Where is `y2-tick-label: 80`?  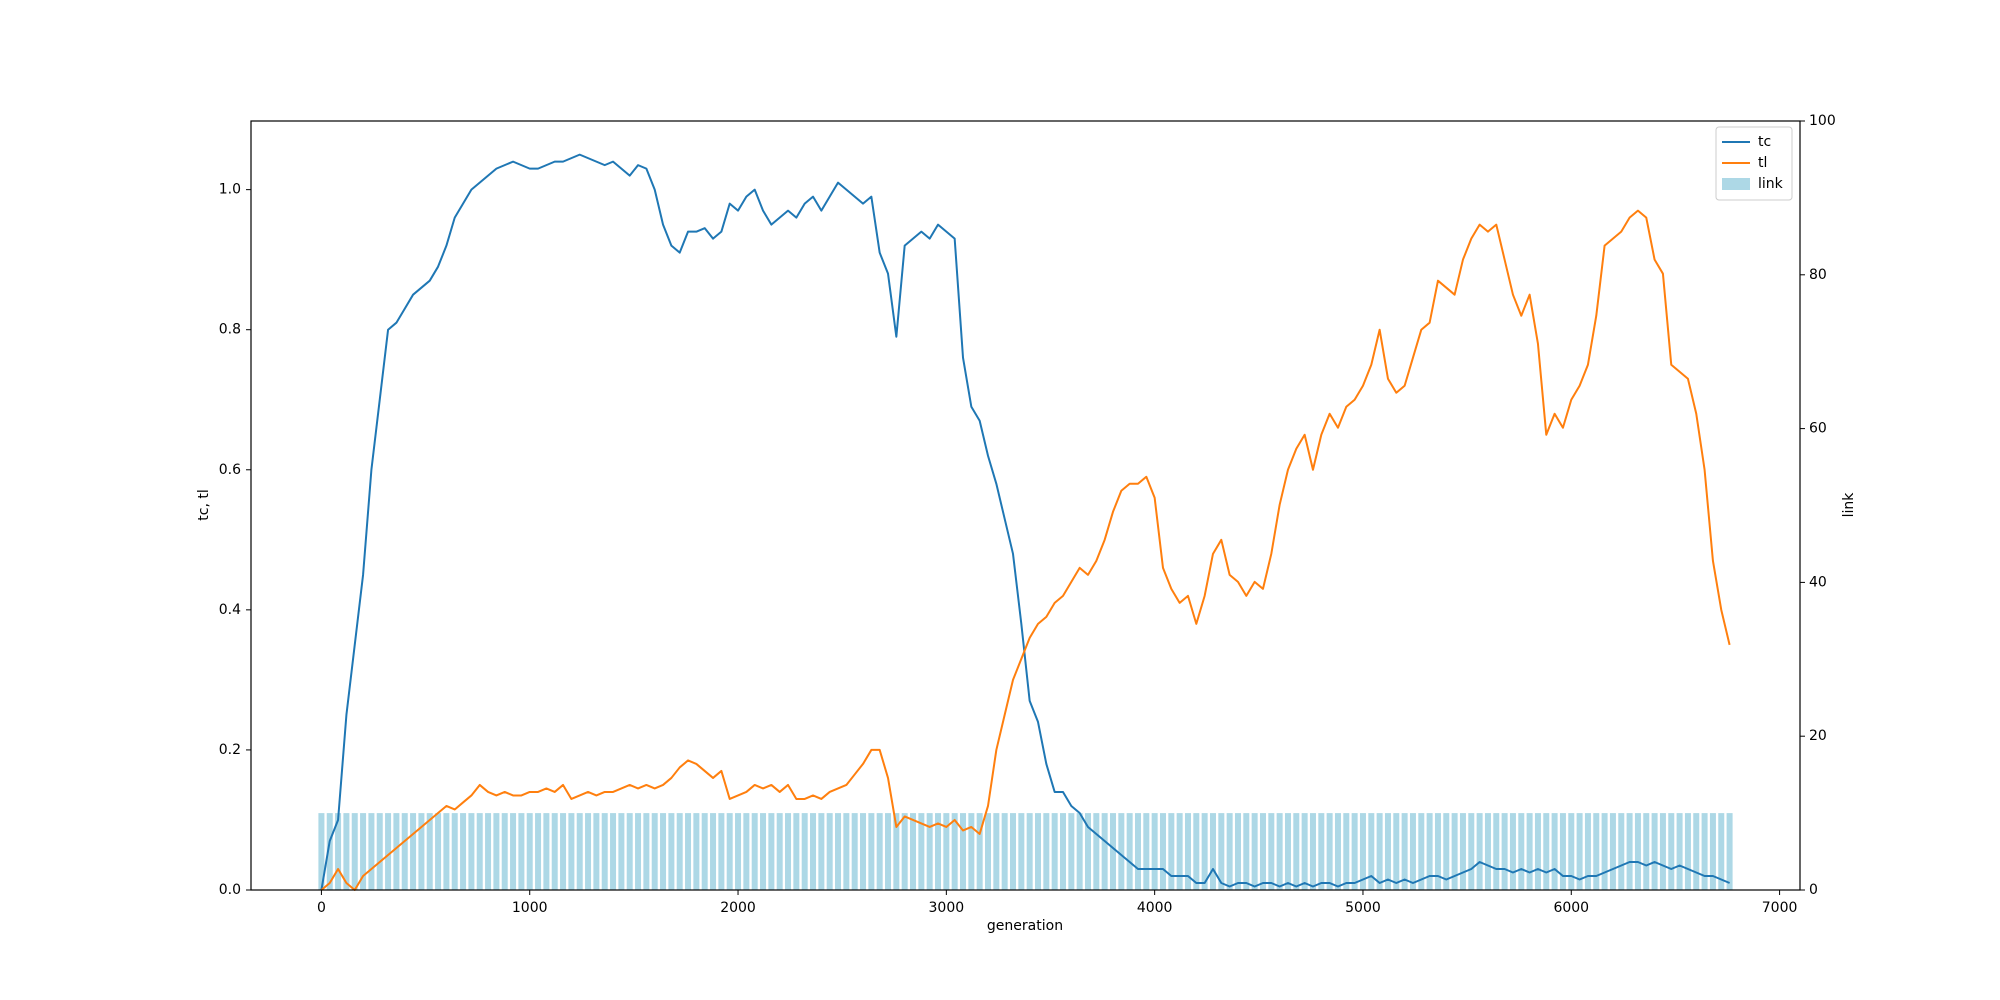
y2-tick-label: 80 is located at coordinates (1818, 275).